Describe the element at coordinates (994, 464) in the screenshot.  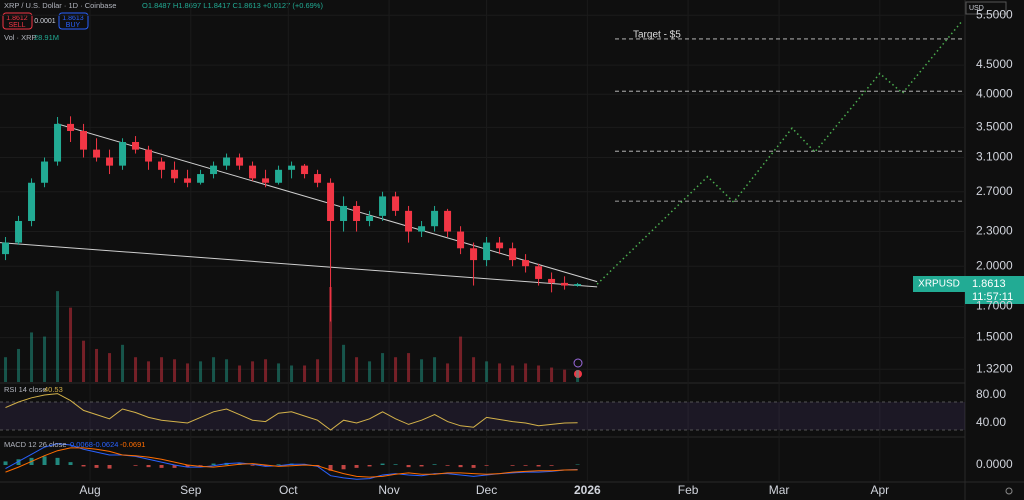
I see `macd-tick-label: 0.0000` at that location.